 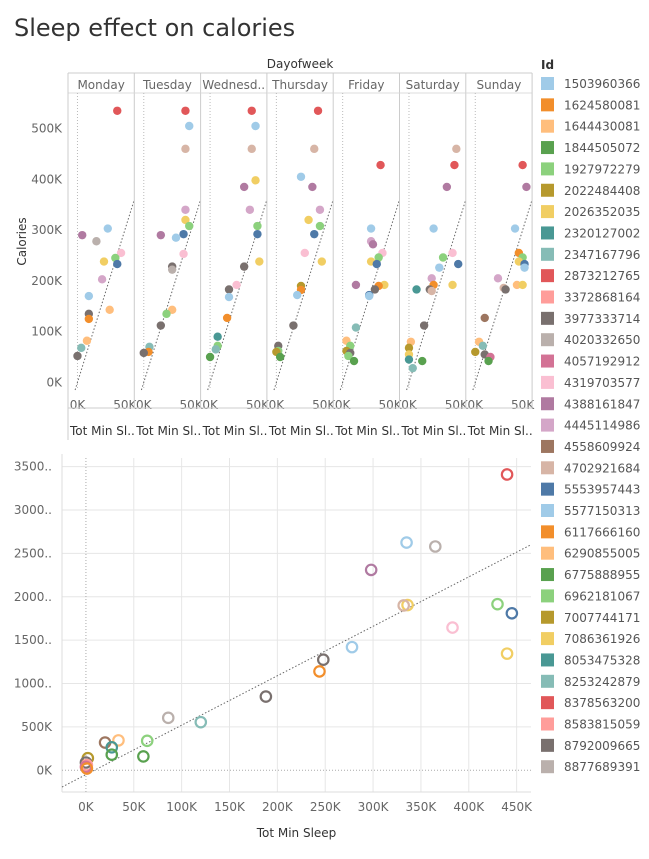 What do you see at coordinates (230, 807) in the screenshot?
I see `x-tick-label: 150K` at bounding box center [230, 807].